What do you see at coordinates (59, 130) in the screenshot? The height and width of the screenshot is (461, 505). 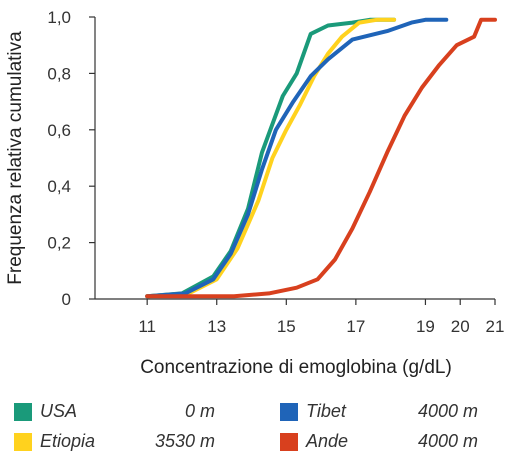 I see `y-tick-label: 0,6` at bounding box center [59, 130].